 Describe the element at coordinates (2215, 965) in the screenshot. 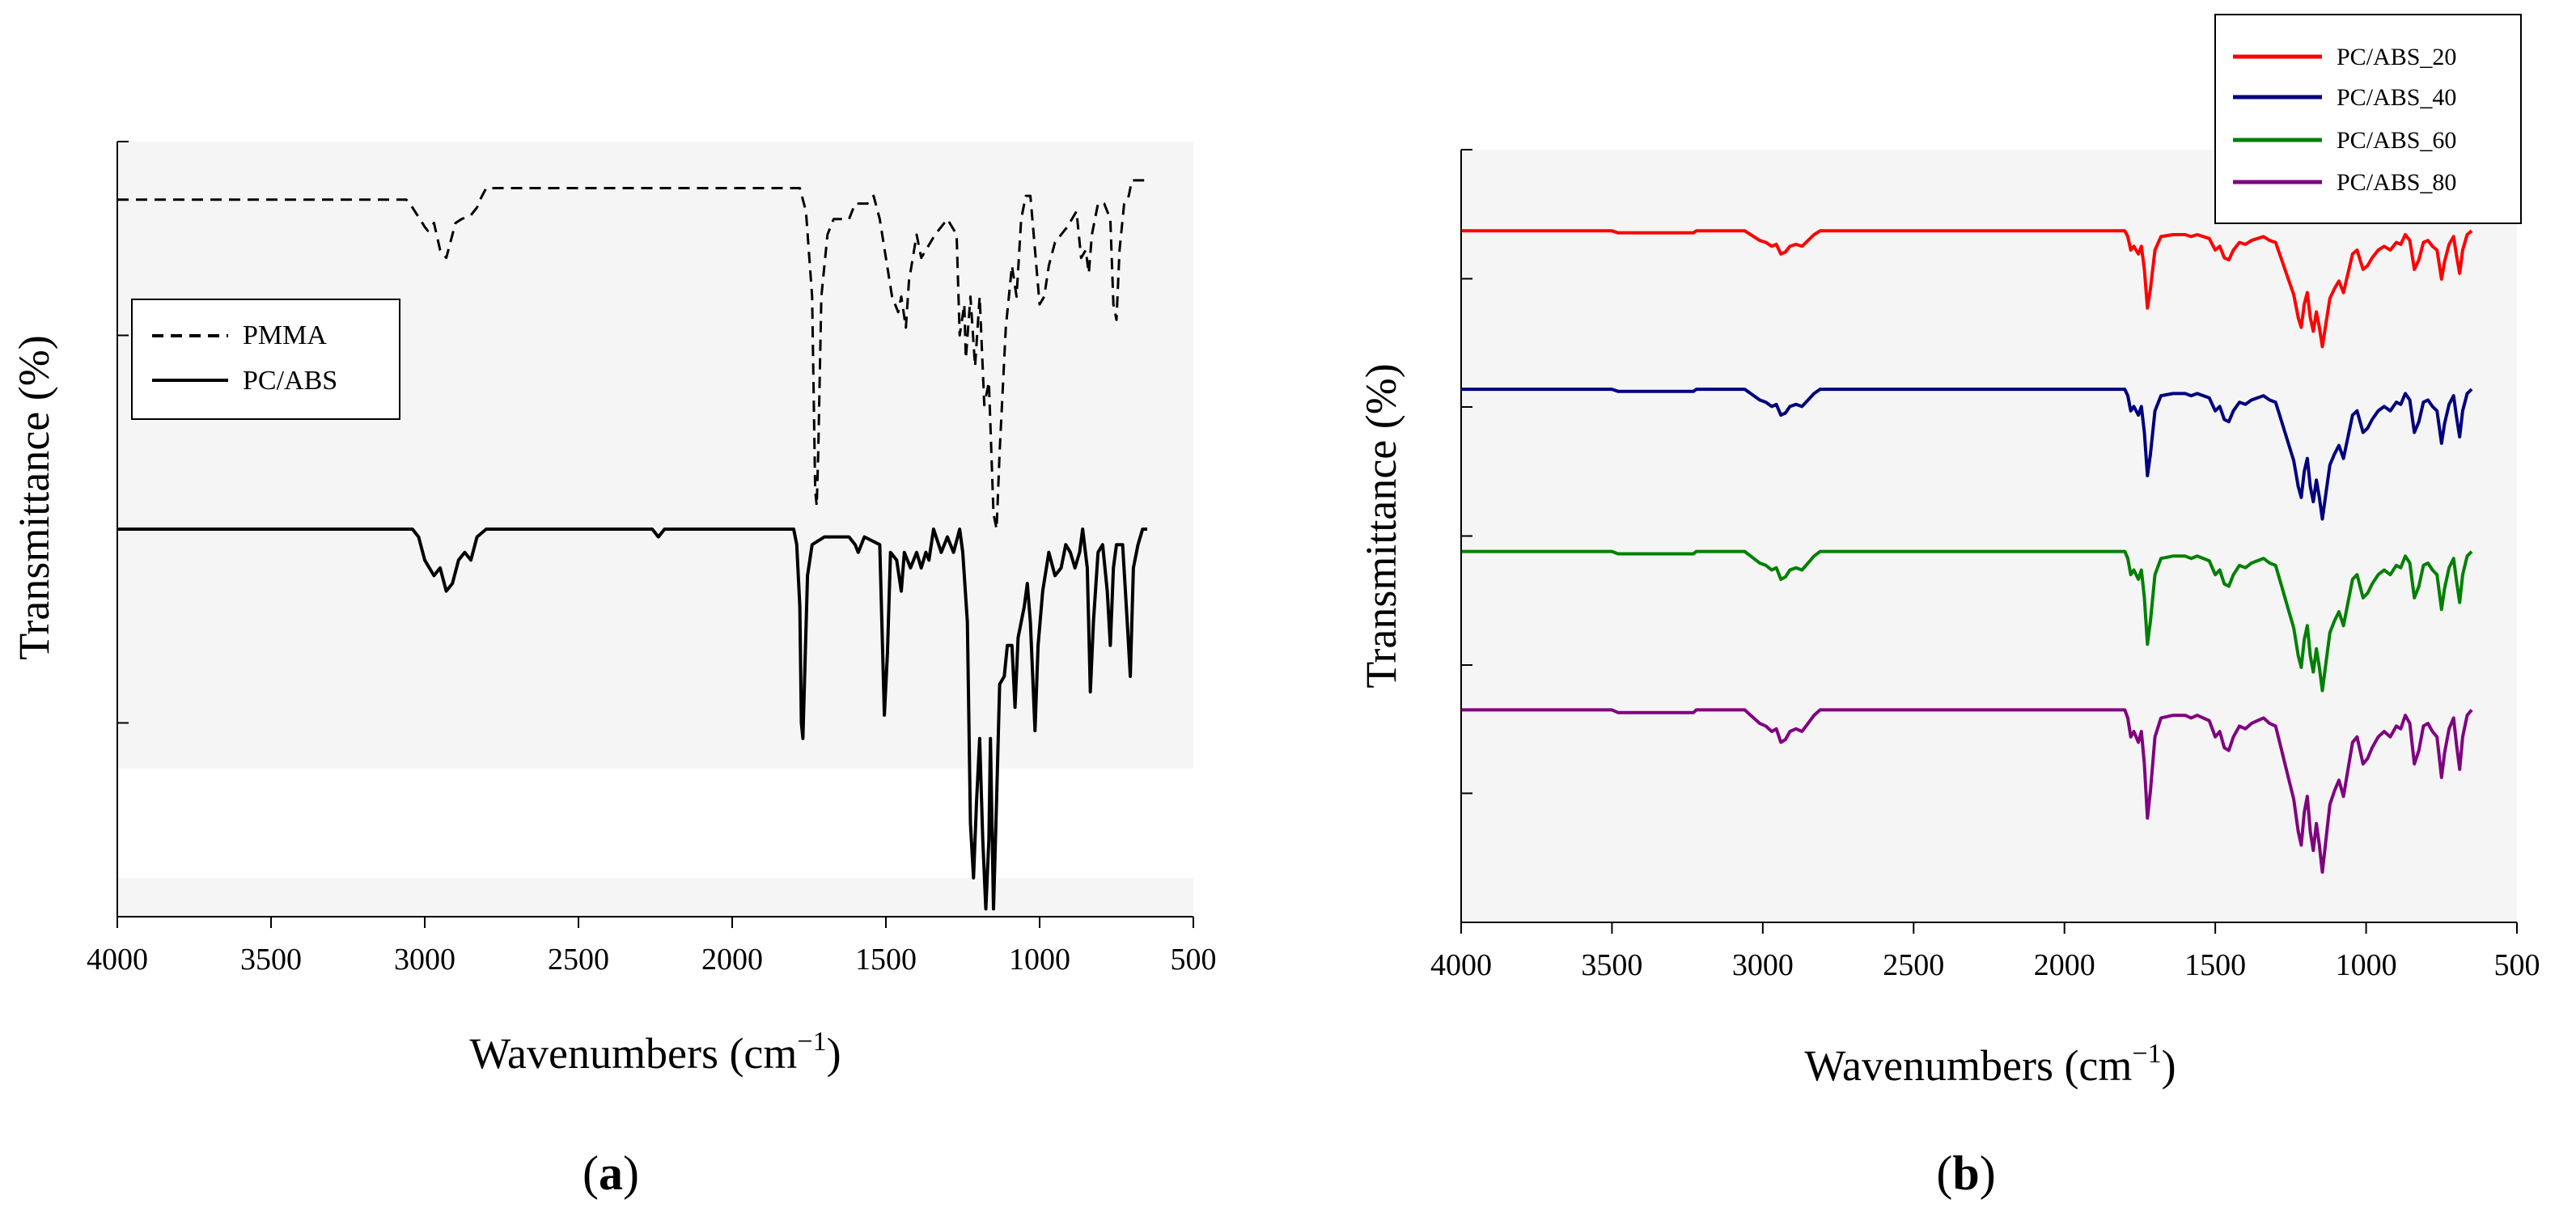

I see `panel-b-x-tick-label-1500: 1500` at that location.